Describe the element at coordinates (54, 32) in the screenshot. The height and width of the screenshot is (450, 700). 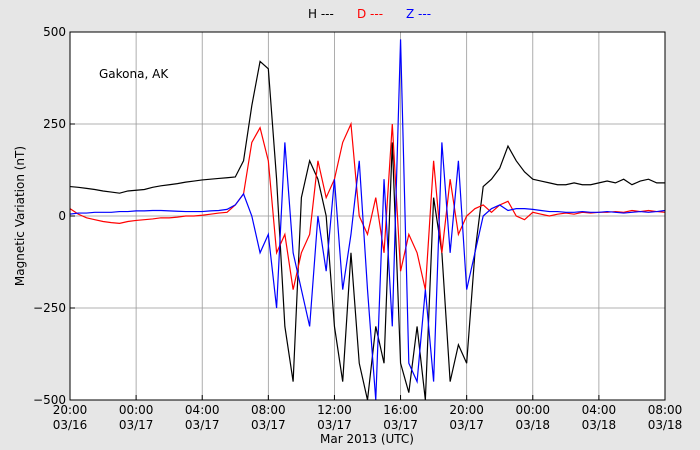
I see `y-tick-label: 500` at that location.